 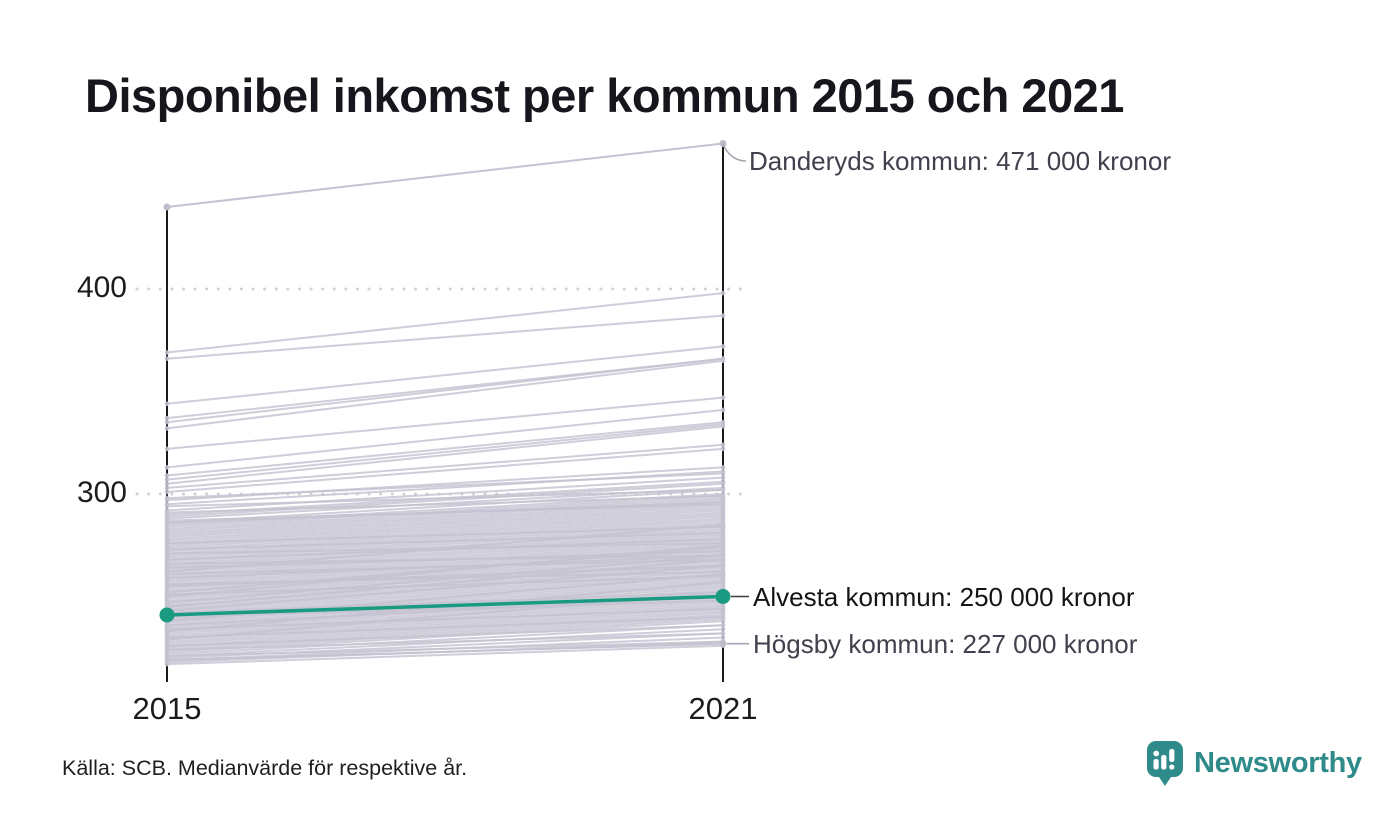 I want to click on x-axis-label-2021: 2021, so click(x=723, y=708).